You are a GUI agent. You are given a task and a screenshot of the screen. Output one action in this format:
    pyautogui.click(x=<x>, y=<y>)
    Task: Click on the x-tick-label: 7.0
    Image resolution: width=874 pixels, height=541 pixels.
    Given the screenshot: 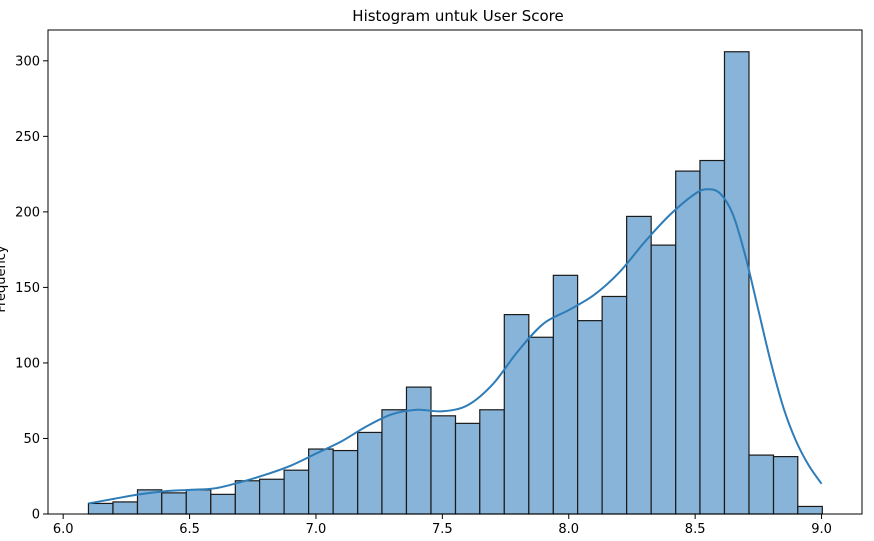 What is the action you would take?
    pyautogui.click(x=316, y=529)
    